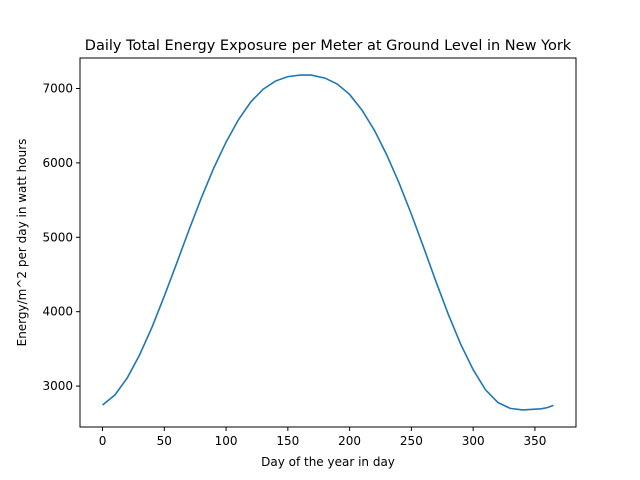  I want to click on y-tick-label: 5000, so click(57, 237).